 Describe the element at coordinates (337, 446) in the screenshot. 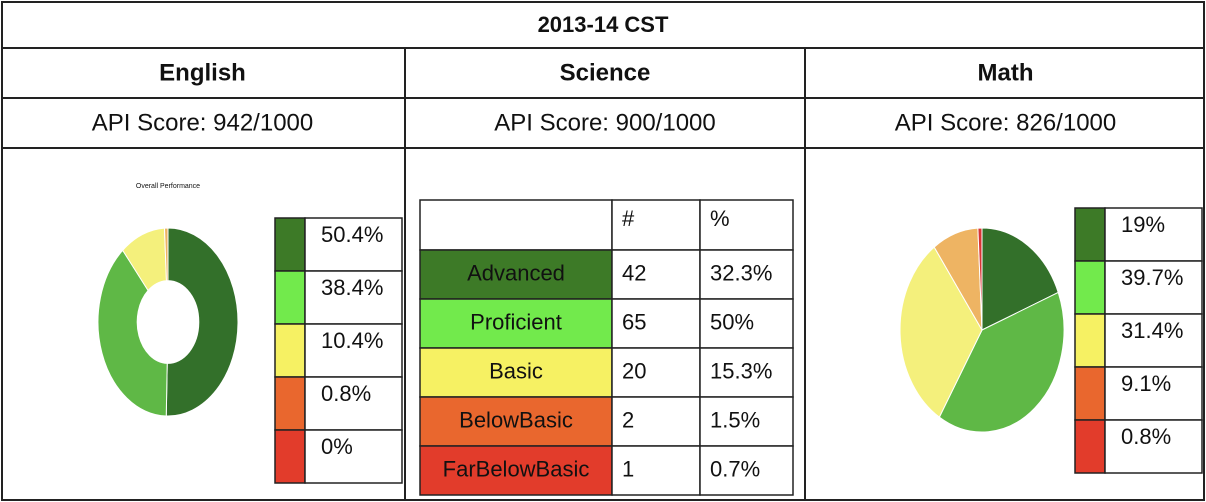

I see `legend-label: 0%` at that location.